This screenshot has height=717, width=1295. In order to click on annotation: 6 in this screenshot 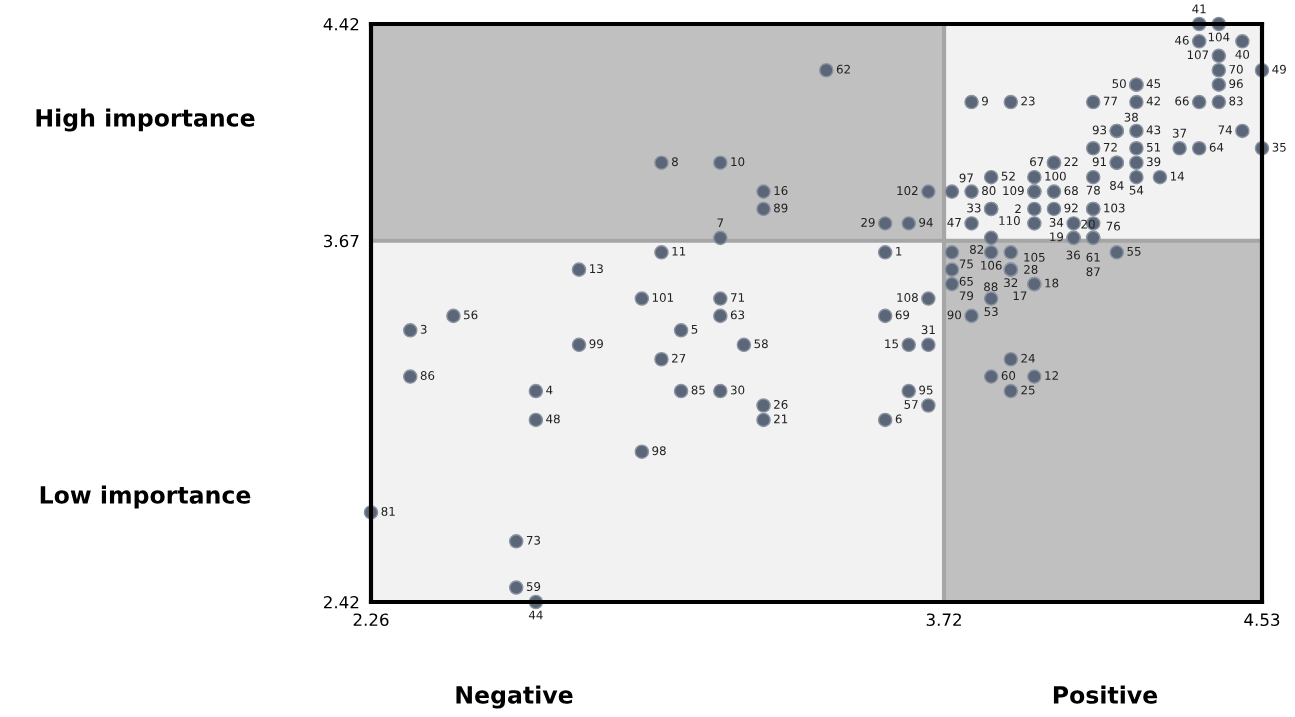, I will do `click(898, 419)`.